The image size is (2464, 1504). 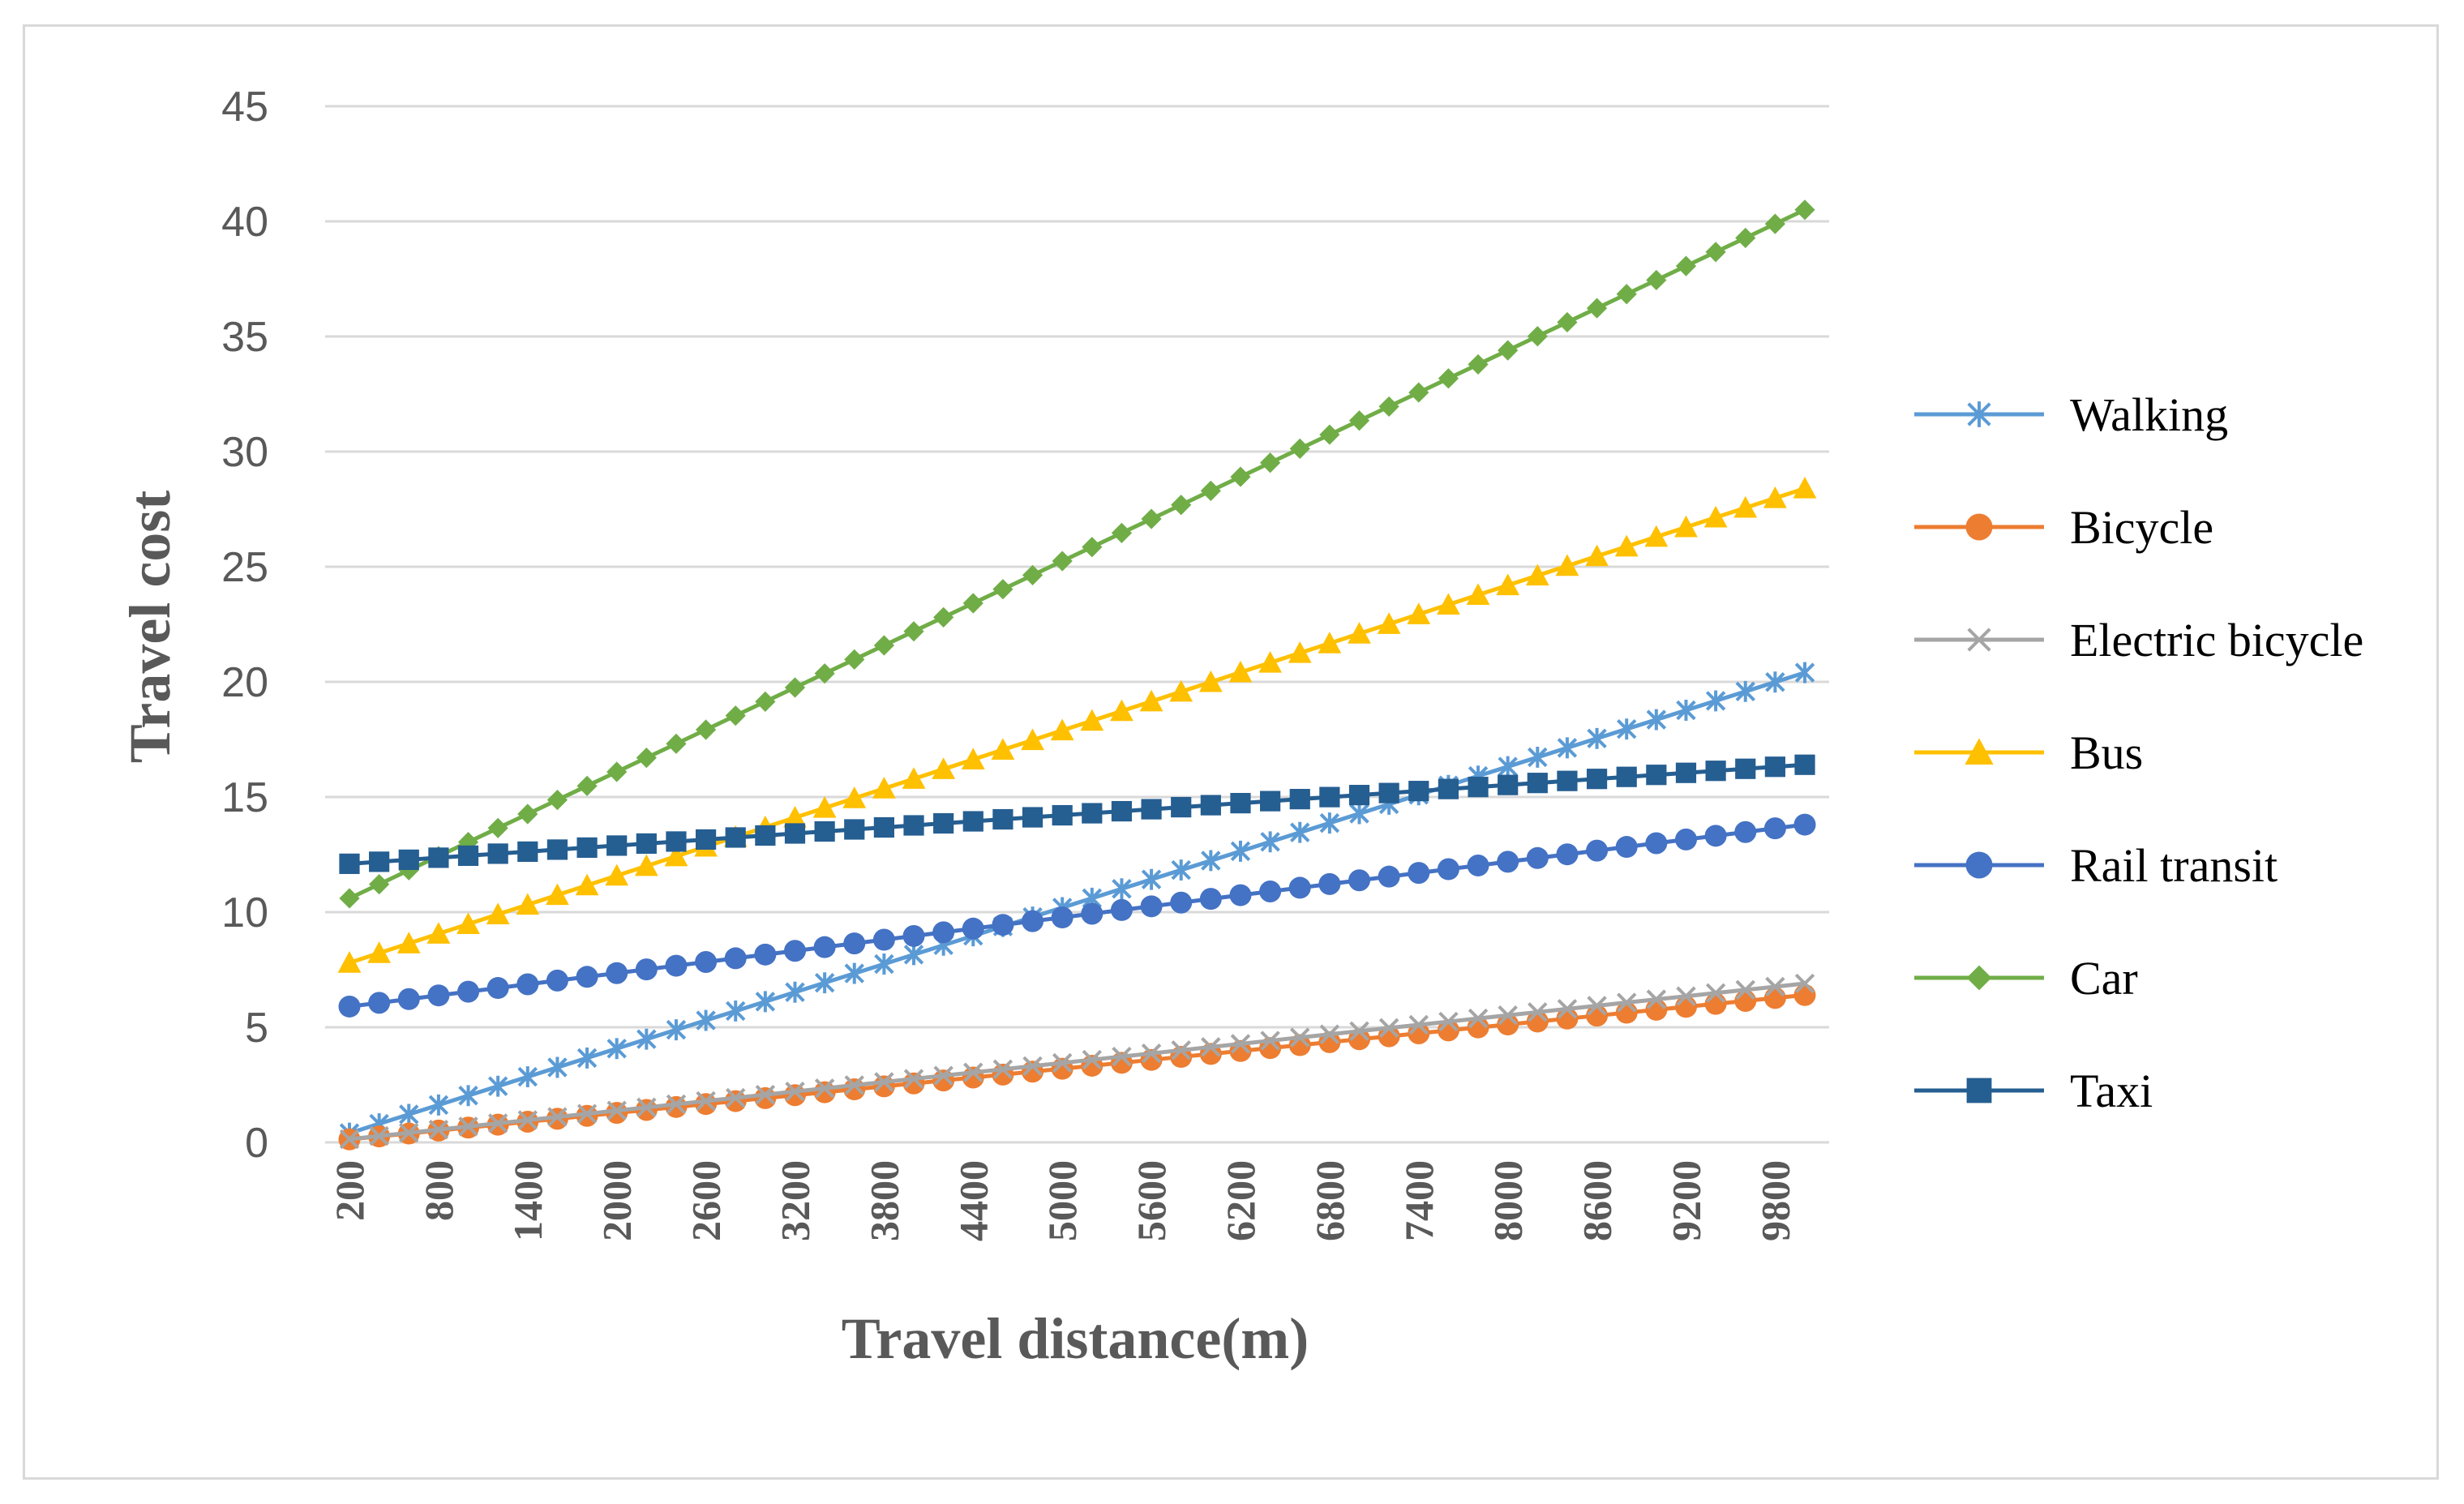 I want to click on x-tick-label-4400: 4400, so click(x=973, y=1200).